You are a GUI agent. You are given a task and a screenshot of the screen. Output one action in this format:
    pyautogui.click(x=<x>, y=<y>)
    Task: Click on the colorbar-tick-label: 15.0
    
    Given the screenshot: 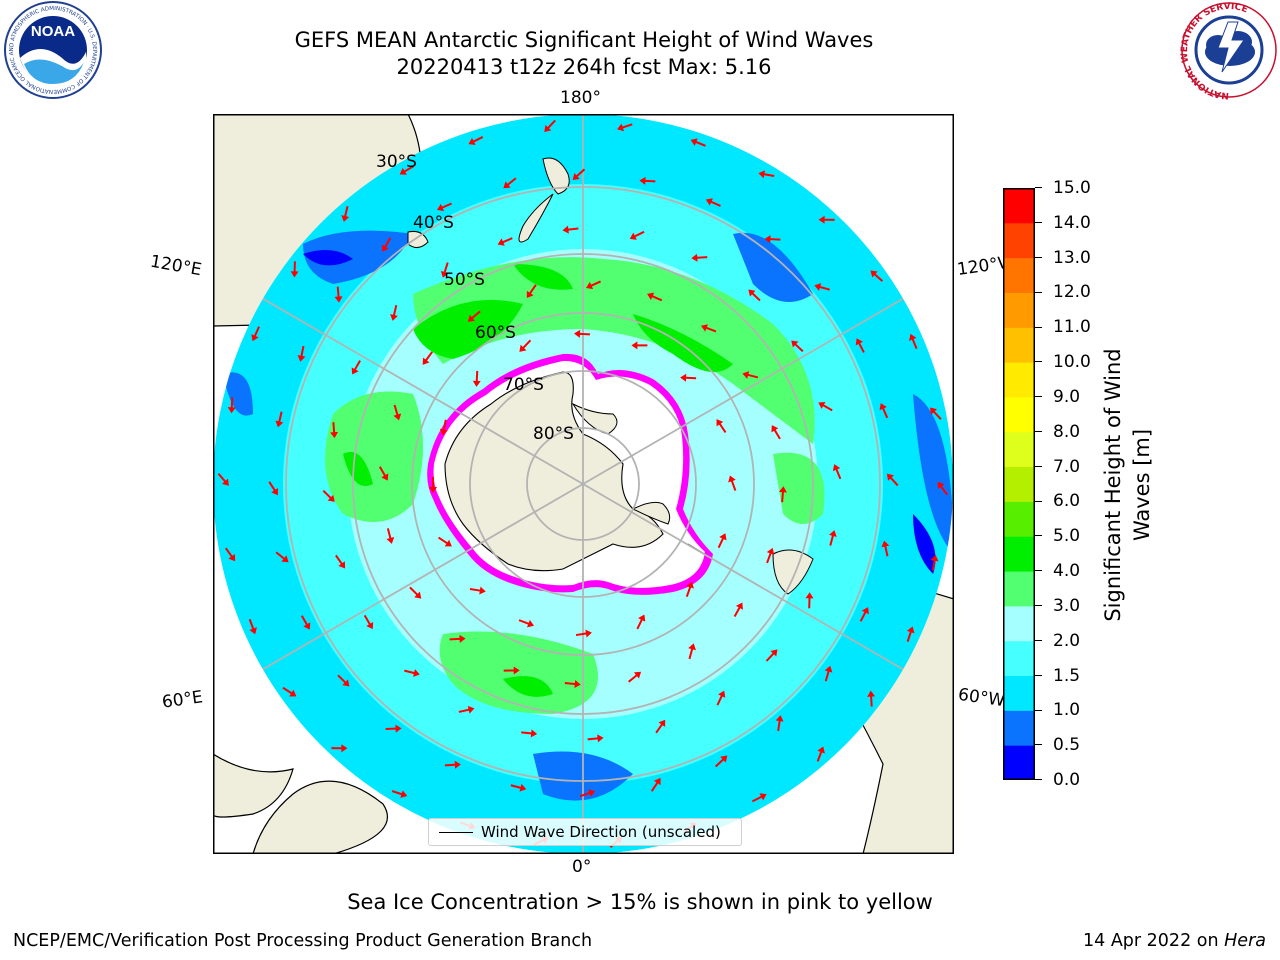 What is the action you would take?
    pyautogui.click(x=1072, y=188)
    